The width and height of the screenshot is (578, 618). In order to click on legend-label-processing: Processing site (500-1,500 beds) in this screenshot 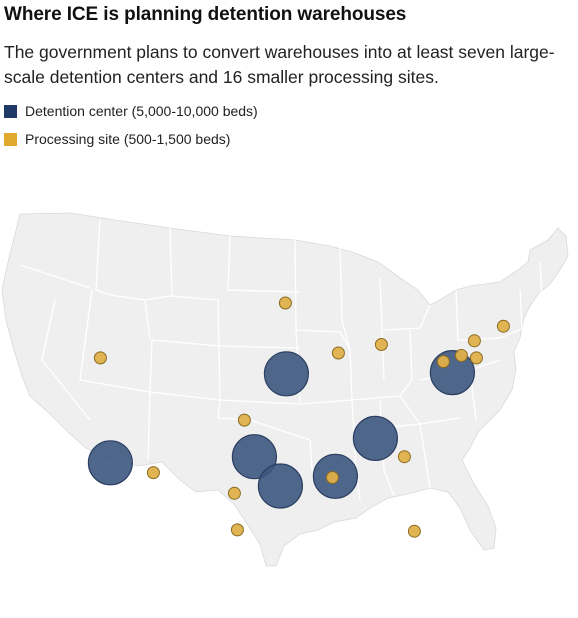, I will do `click(128, 139)`.